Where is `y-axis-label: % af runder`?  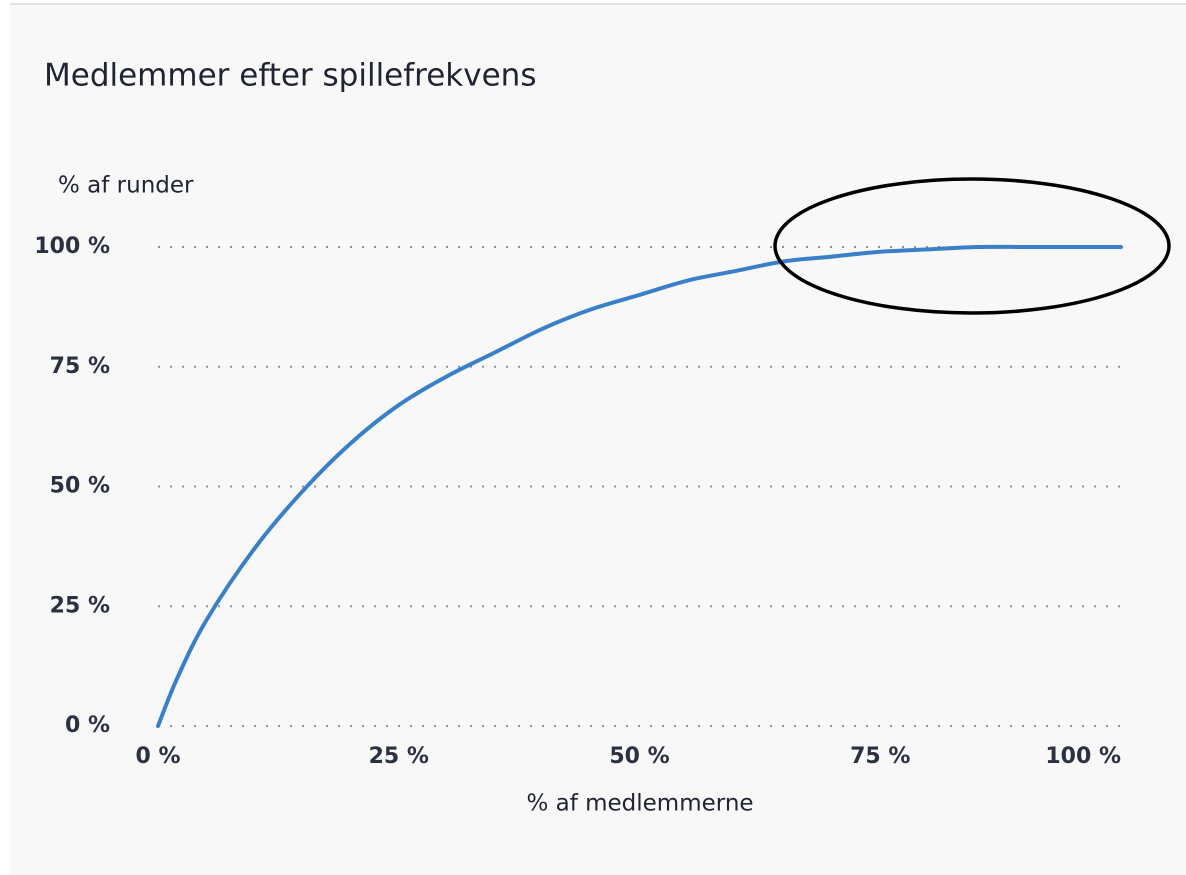 y-axis-label: % af runder is located at coordinates (126, 186).